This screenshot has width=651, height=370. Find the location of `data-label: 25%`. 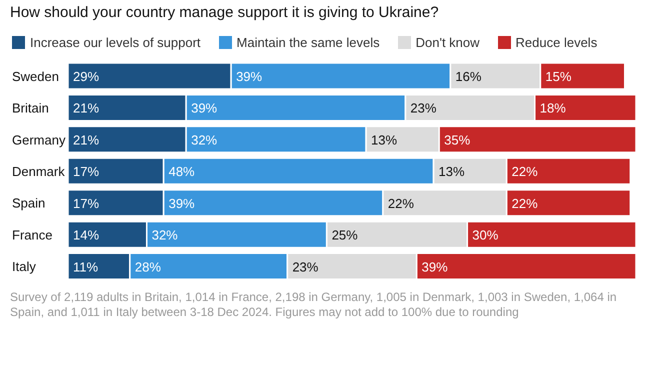

data-label: 25% is located at coordinates (345, 235).